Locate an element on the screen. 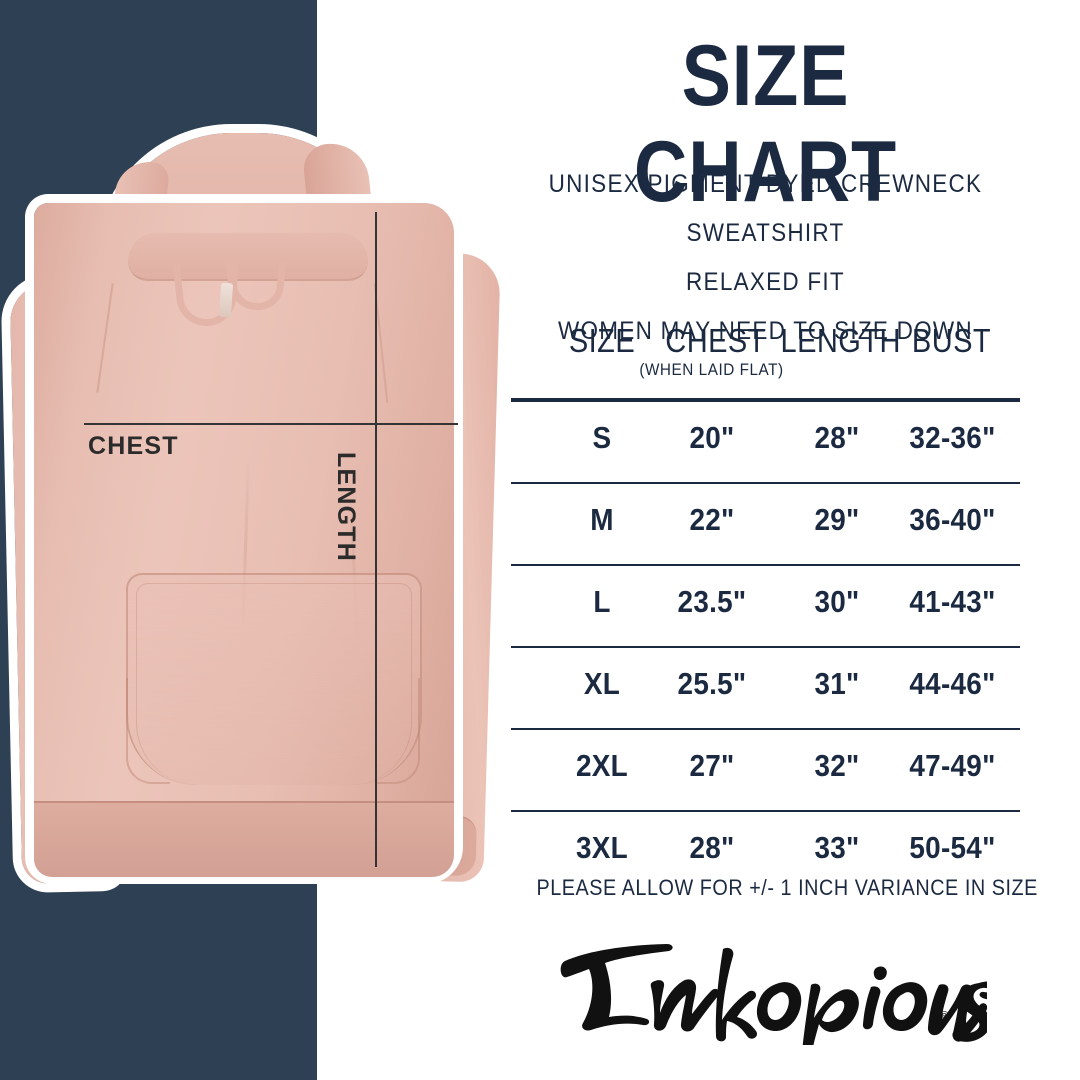 Image resolution: width=1080 pixels, height=1080 pixels. cell-bust: 47-49" is located at coordinates (952, 765).